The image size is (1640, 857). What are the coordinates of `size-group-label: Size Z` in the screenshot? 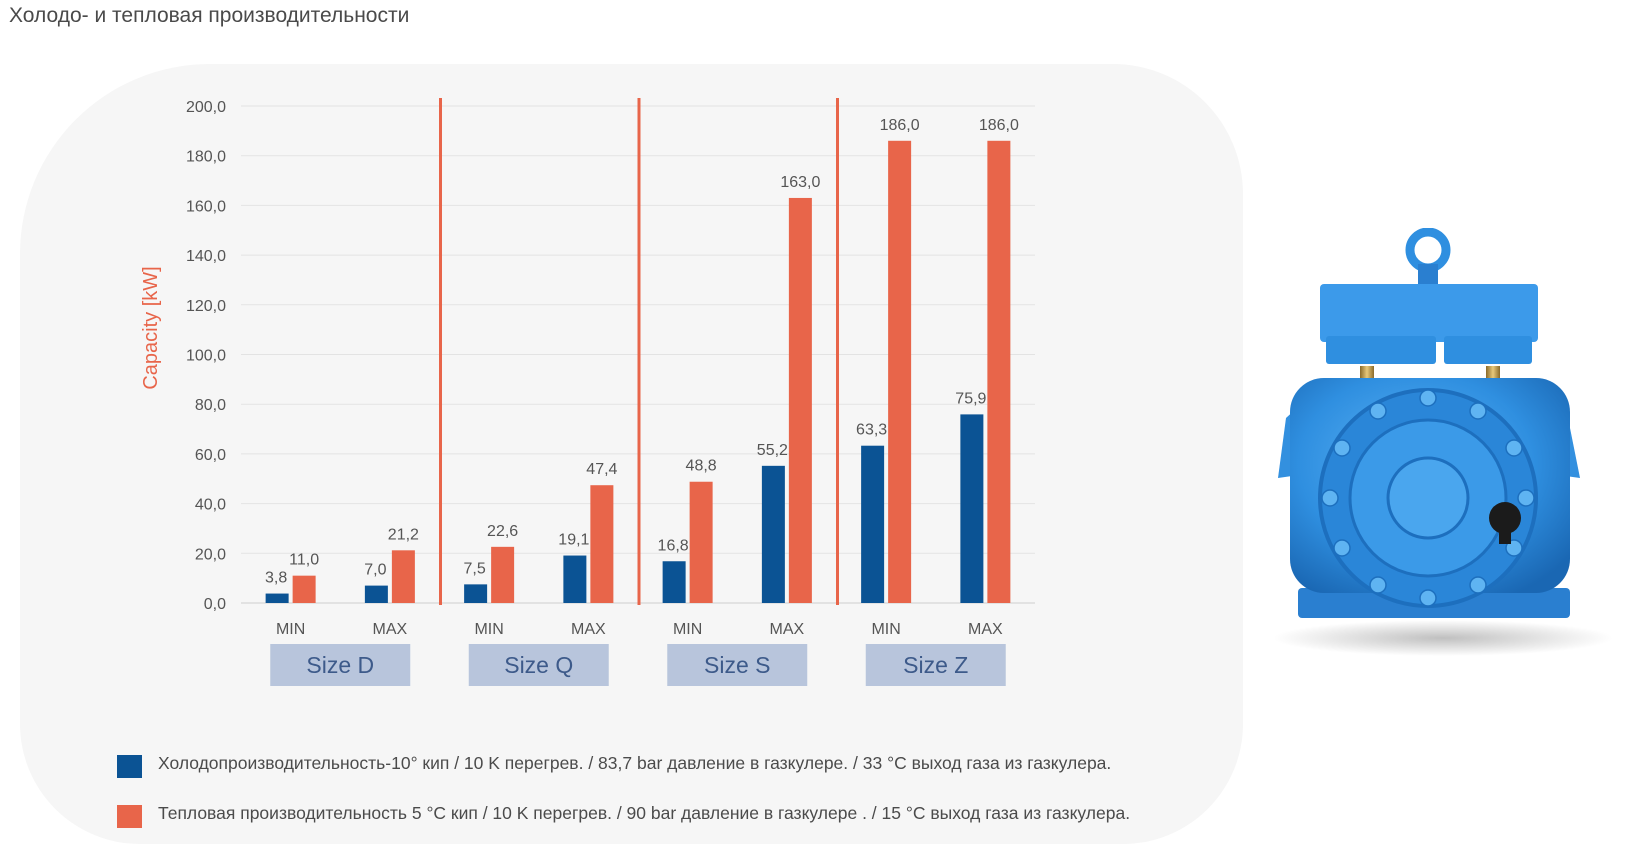 It's located at (935, 665).